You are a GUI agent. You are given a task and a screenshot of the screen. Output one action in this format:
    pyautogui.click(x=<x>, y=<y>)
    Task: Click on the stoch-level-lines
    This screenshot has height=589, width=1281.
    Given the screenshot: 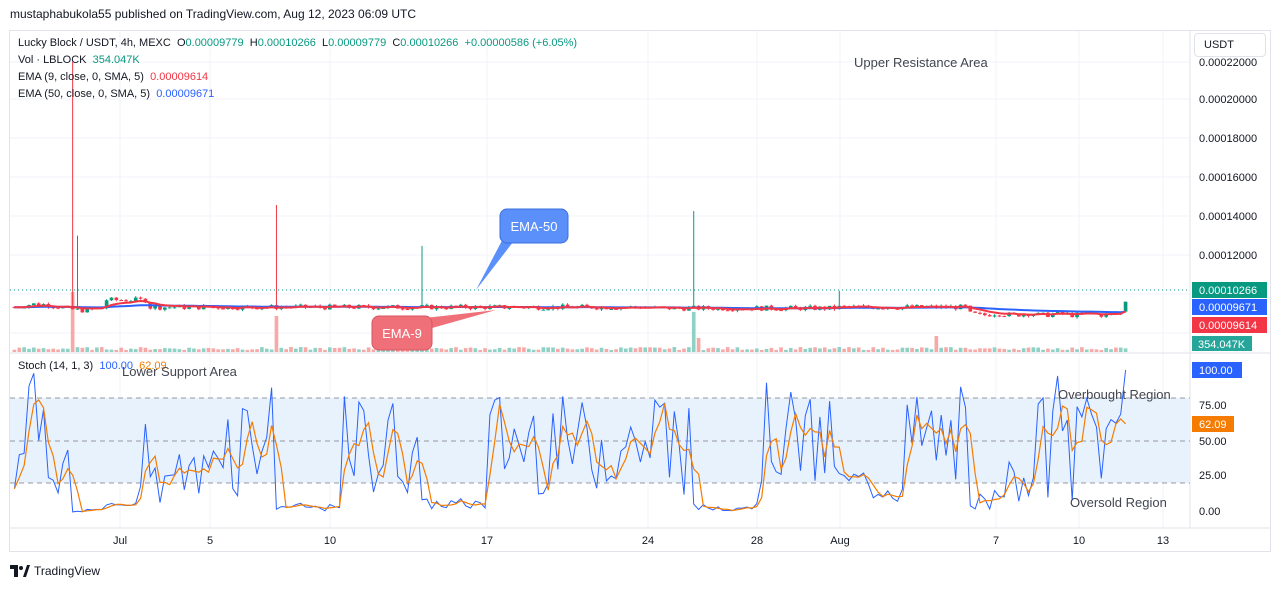 What is the action you would take?
    pyautogui.click(x=600, y=440)
    